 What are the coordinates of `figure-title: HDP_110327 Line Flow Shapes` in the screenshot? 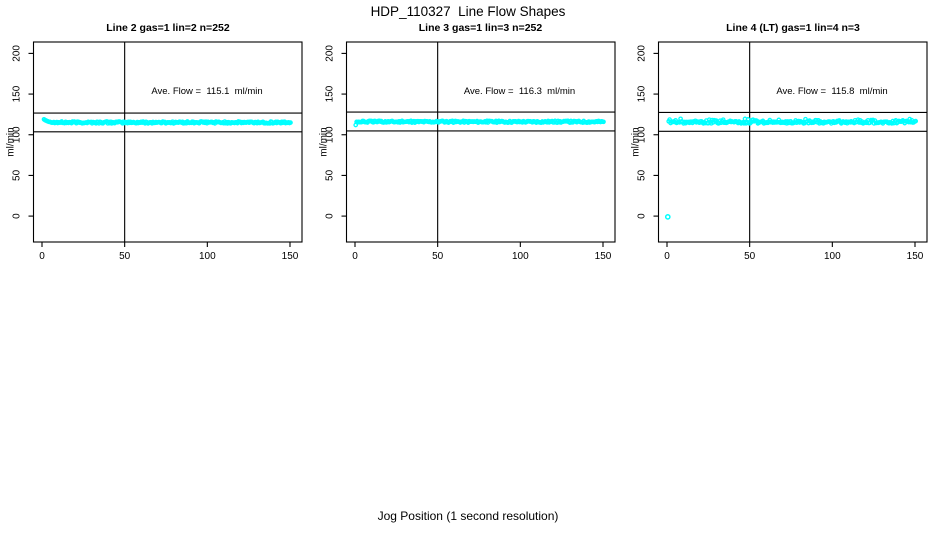 It's located at (468, 11).